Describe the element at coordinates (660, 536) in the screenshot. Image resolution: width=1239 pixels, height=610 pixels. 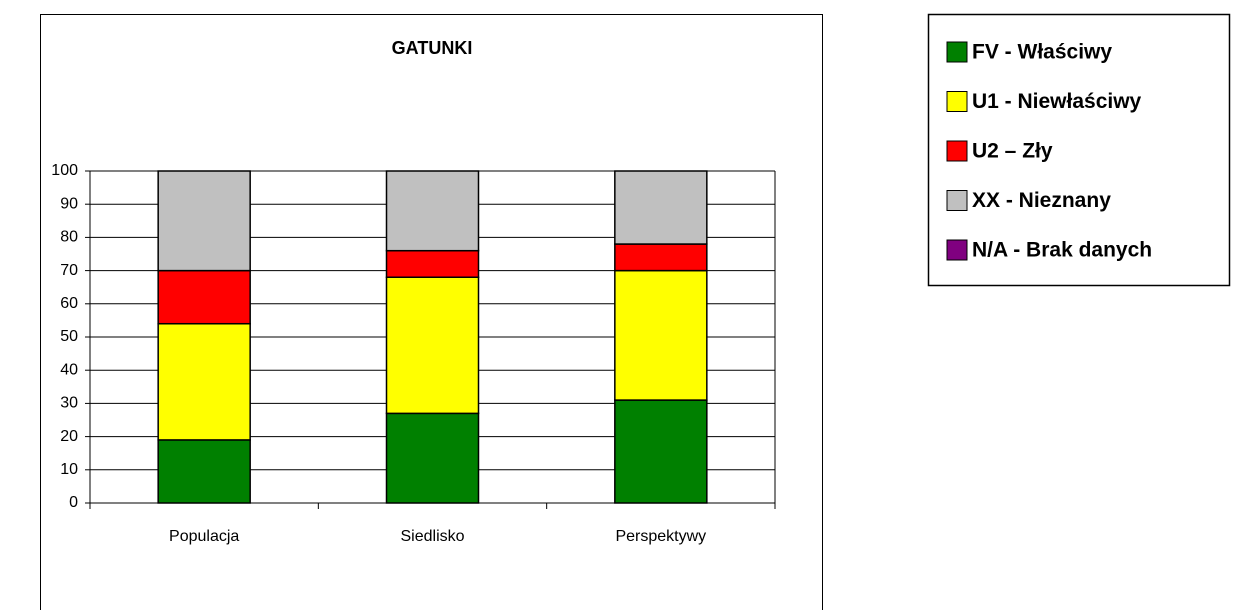
I see `x-tick-label: Perspektywy` at that location.